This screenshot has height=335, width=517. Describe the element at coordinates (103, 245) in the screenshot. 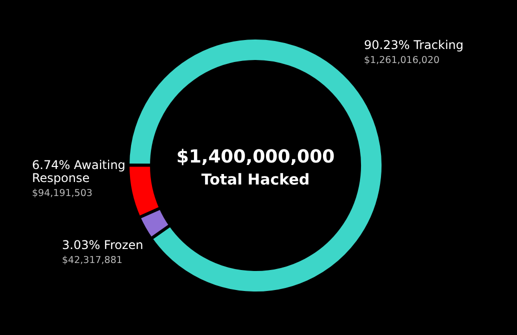

I see `slice-label: 3.03% Frozen` at that location.